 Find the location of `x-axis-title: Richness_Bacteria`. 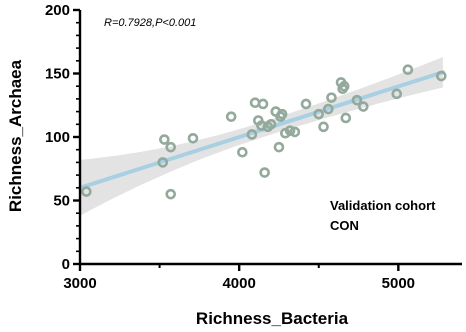

x-axis-title: Richness_Bacteria is located at coordinates (272, 318).